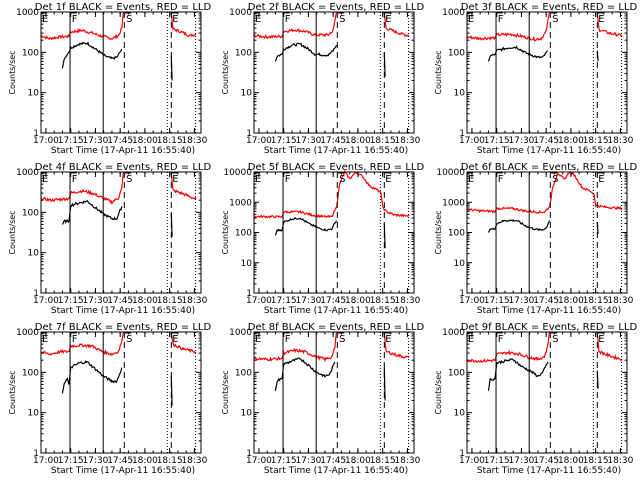  I want to click on panel-title: Det 1f BLACK = Events, RED = LLD, so click(123, 7).